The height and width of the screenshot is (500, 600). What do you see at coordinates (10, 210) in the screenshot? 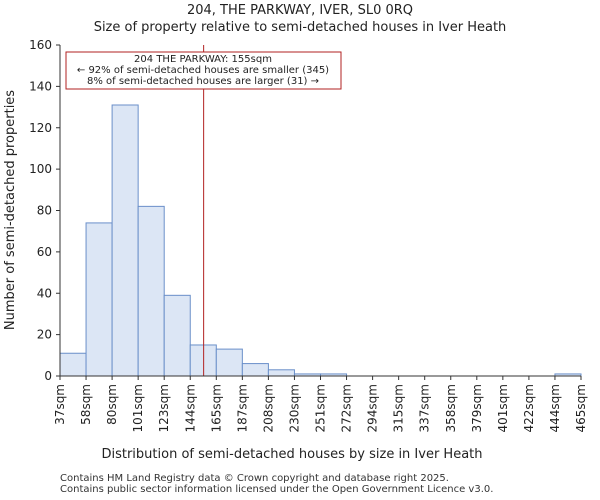
I see `y-axis-label: Number of semi-detached properties` at bounding box center [10, 210].